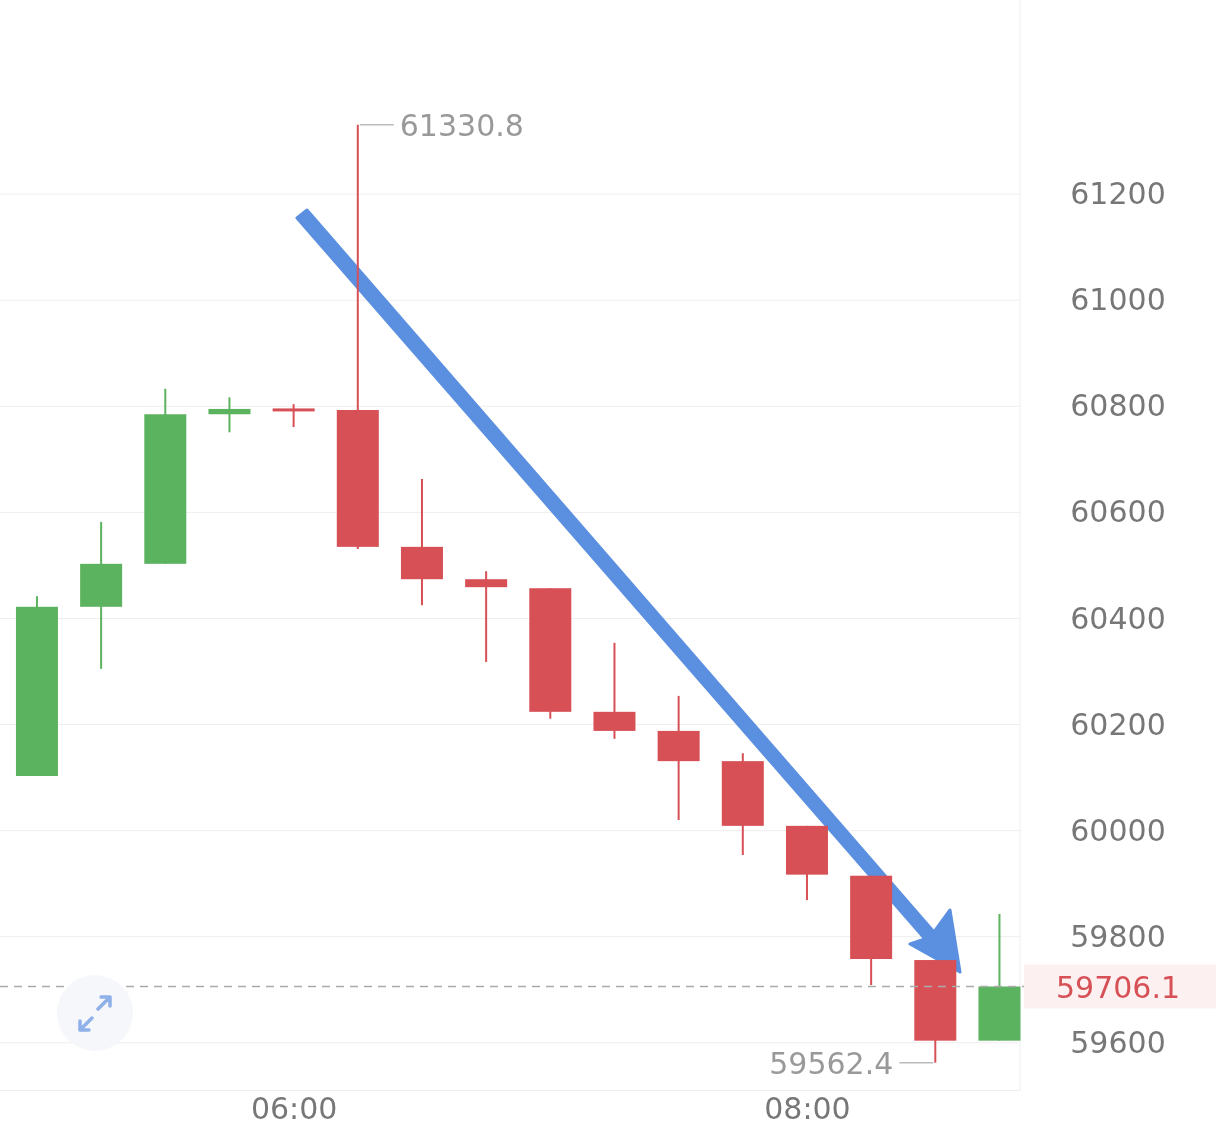  What do you see at coordinates (1118, 830) in the screenshot?
I see `y-tick-label: 60000` at bounding box center [1118, 830].